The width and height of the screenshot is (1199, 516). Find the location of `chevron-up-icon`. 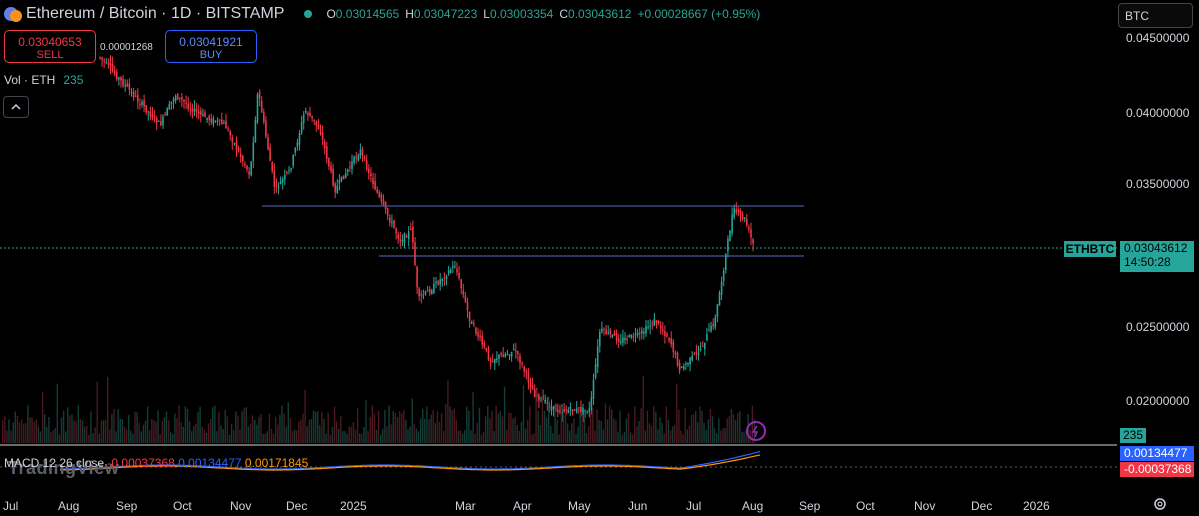

chevron-up-icon is located at coordinates (16, 106).